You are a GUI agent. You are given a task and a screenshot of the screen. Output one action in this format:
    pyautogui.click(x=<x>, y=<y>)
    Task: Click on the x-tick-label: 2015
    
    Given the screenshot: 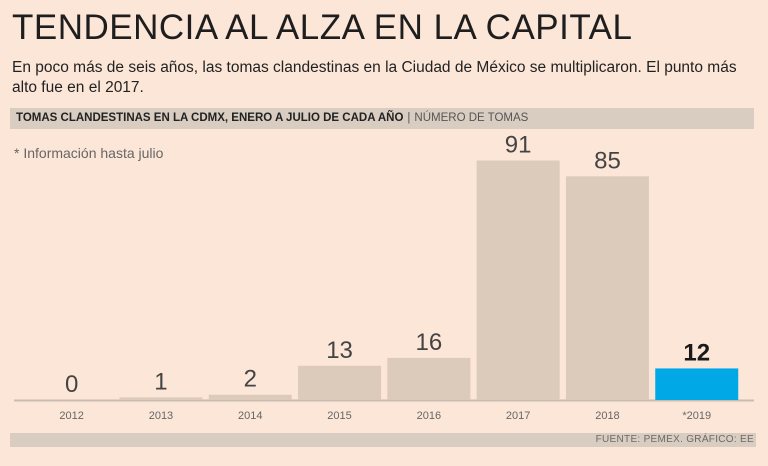 What is the action you would take?
    pyautogui.click(x=339, y=416)
    